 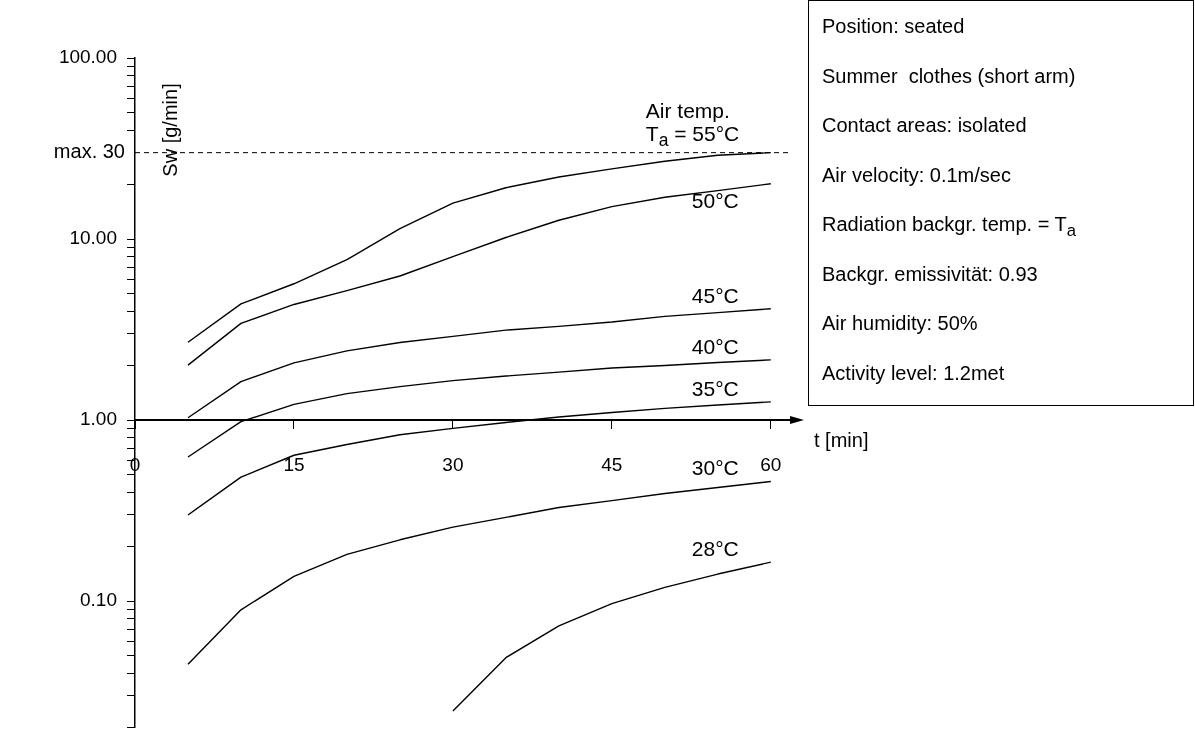 What do you see at coordinates (900, 324) in the screenshot?
I see `text: Air humidity: 50%` at bounding box center [900, 324].